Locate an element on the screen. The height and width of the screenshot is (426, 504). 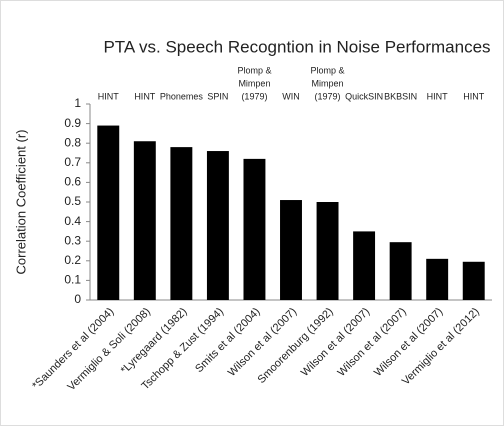
y-tick-label: 0.3 is located at coordinates (72, 240).